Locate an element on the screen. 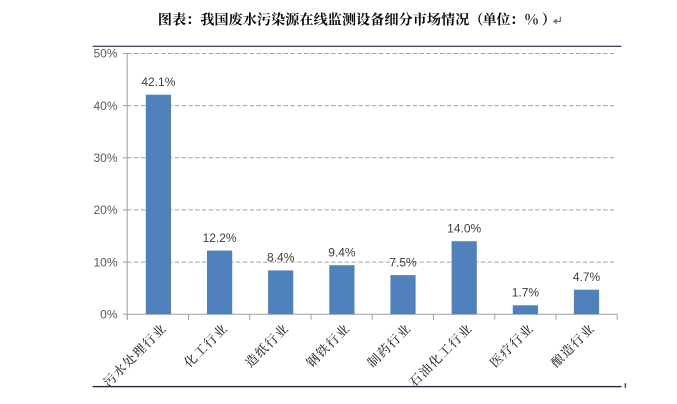 This screenshot has width=677, height=404. svg-text: 40% is located at coordinates (105, 106).